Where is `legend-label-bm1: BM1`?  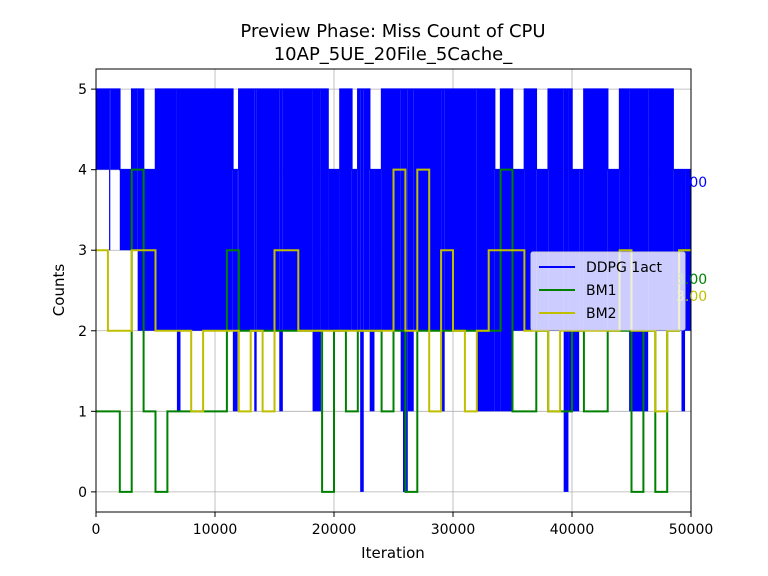
legend-label-bm1: BM1 is located at coordinates (601, 291).